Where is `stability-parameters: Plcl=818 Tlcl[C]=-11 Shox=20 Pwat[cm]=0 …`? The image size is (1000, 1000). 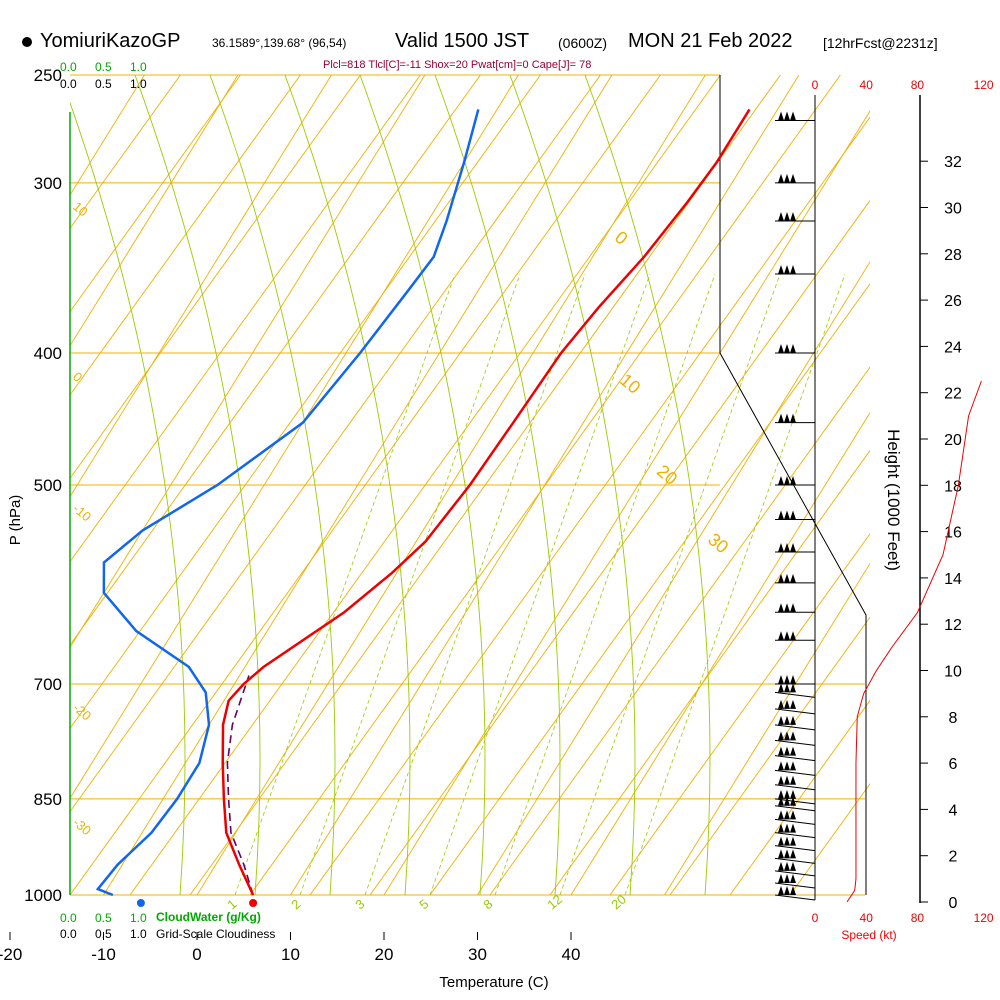
stability-parameters: Plcl=818 Tlcl[C]=-11 Shox=20 Pwat[cm]=0 … is located at coordinates (457, 65).